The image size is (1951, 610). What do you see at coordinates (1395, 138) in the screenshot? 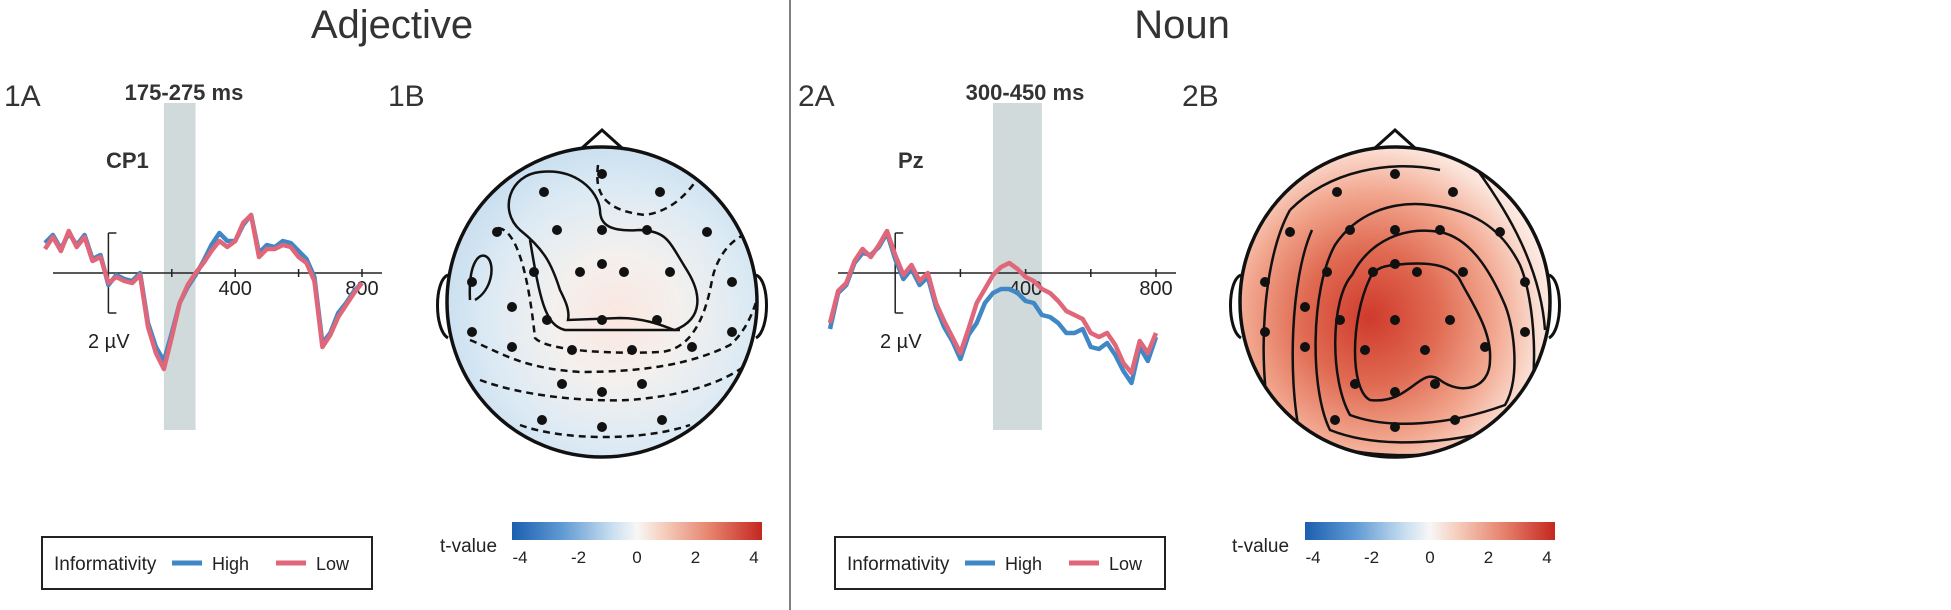
I see `head-nose` at bounding box center [1395, 138].